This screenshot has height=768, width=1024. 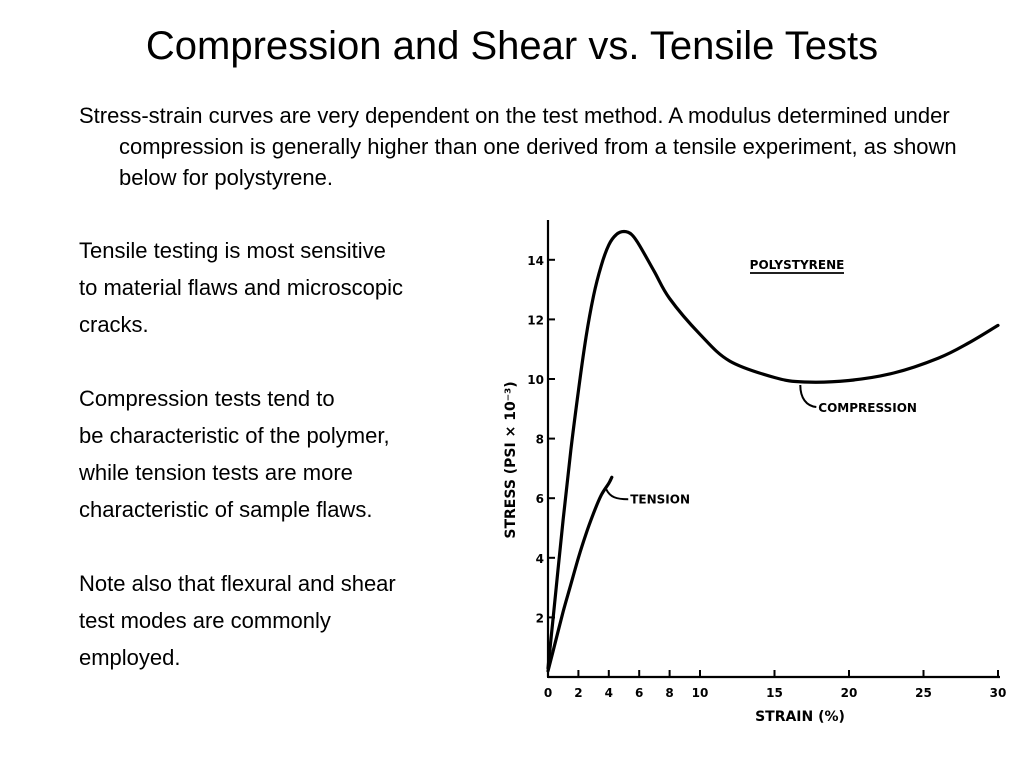 What do you see at coordinates (234, 435) in the screenshot?
I see `note-line: be characteristic of the polymer,` at bounding box center [234, 435].